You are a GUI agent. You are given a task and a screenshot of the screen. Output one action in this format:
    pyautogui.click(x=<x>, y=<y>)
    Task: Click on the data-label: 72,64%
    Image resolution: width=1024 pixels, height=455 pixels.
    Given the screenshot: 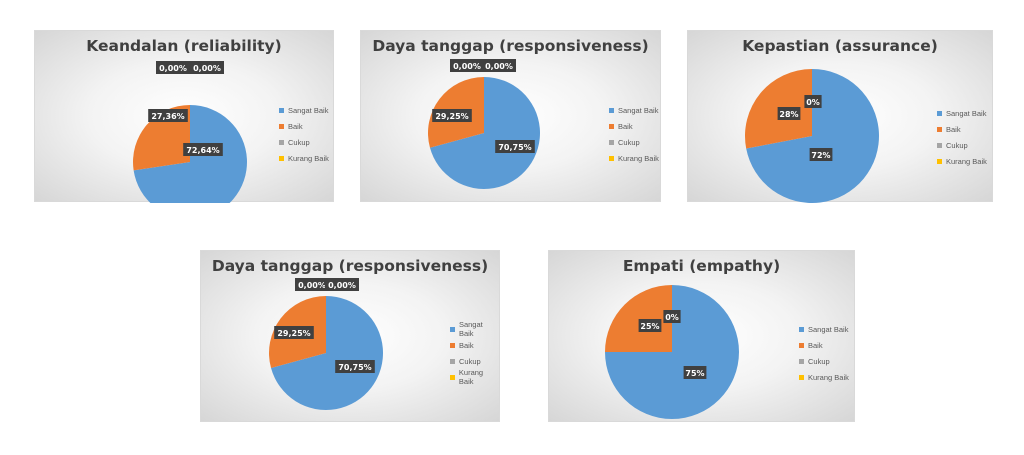 What is the action you would take?
    pyautogui.click(x=203, y=149)
    